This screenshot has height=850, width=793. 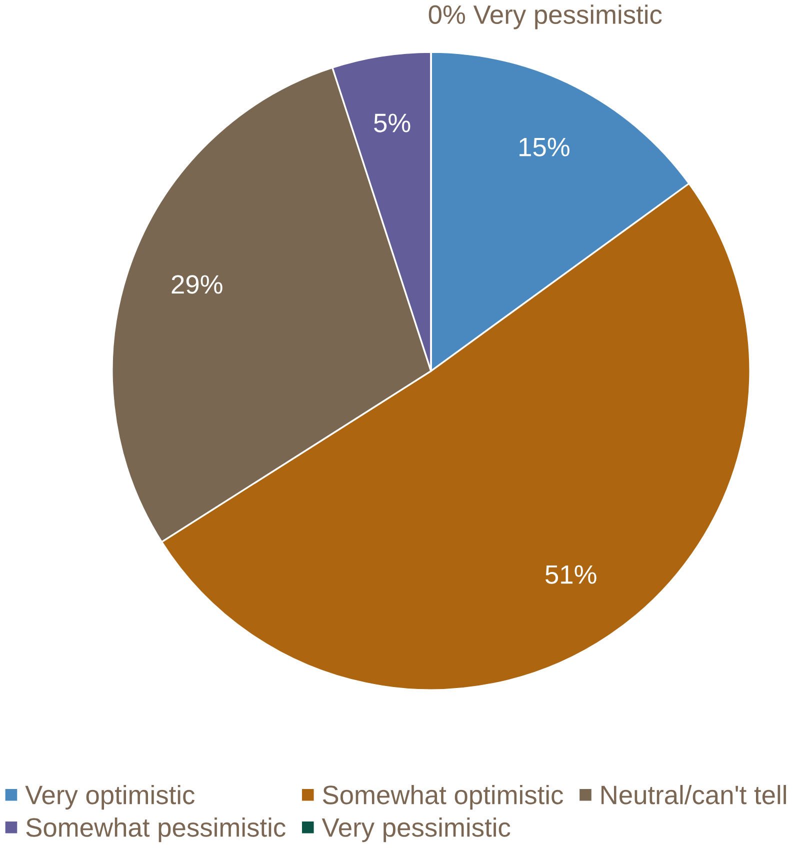 What do you see at coordinates (109, 797) in the screenshot?
I see `legend-label: Very optimistic` at bounding box center [109, 797].